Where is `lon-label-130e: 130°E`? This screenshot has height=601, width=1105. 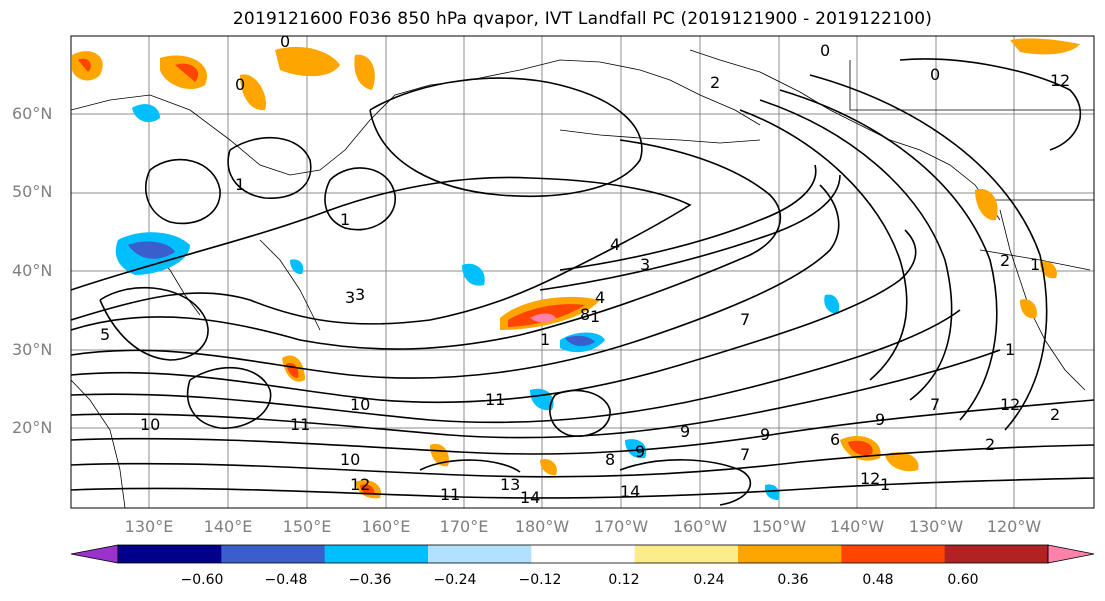 lon-label-130e: 130°E is located at coordinates (149, 526).